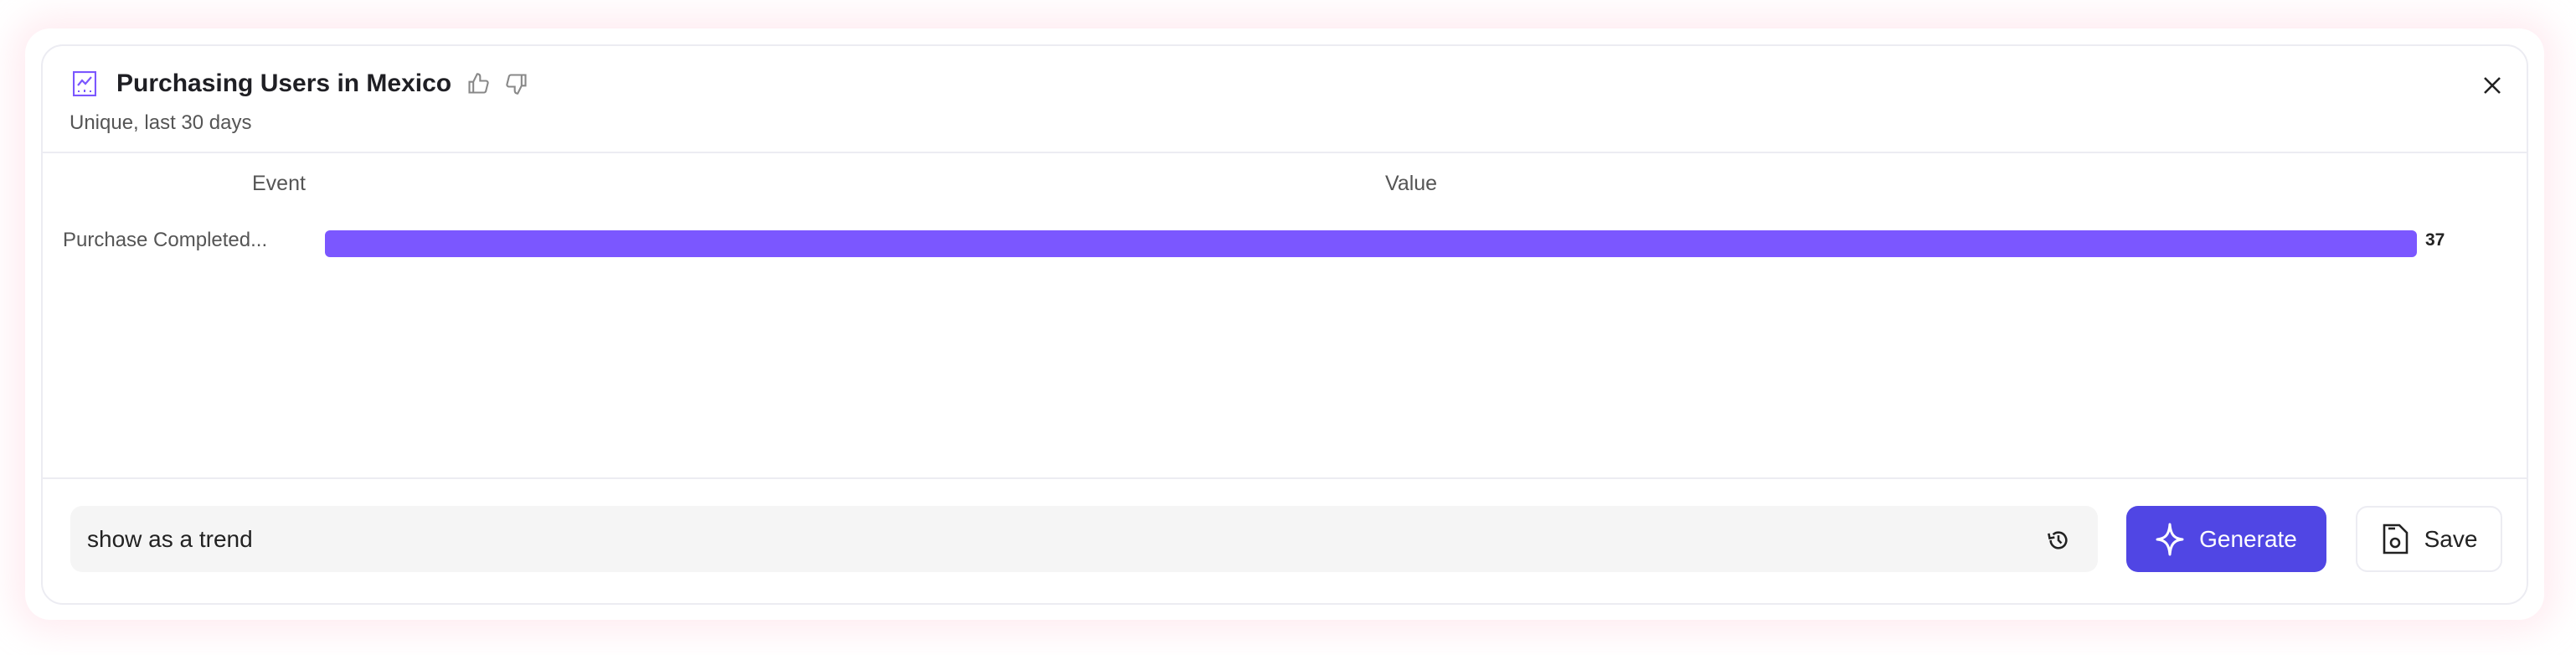  Describe the element at coordinates (1411, 183) in the screenshot. I see `column-header-value: Value` at that location.